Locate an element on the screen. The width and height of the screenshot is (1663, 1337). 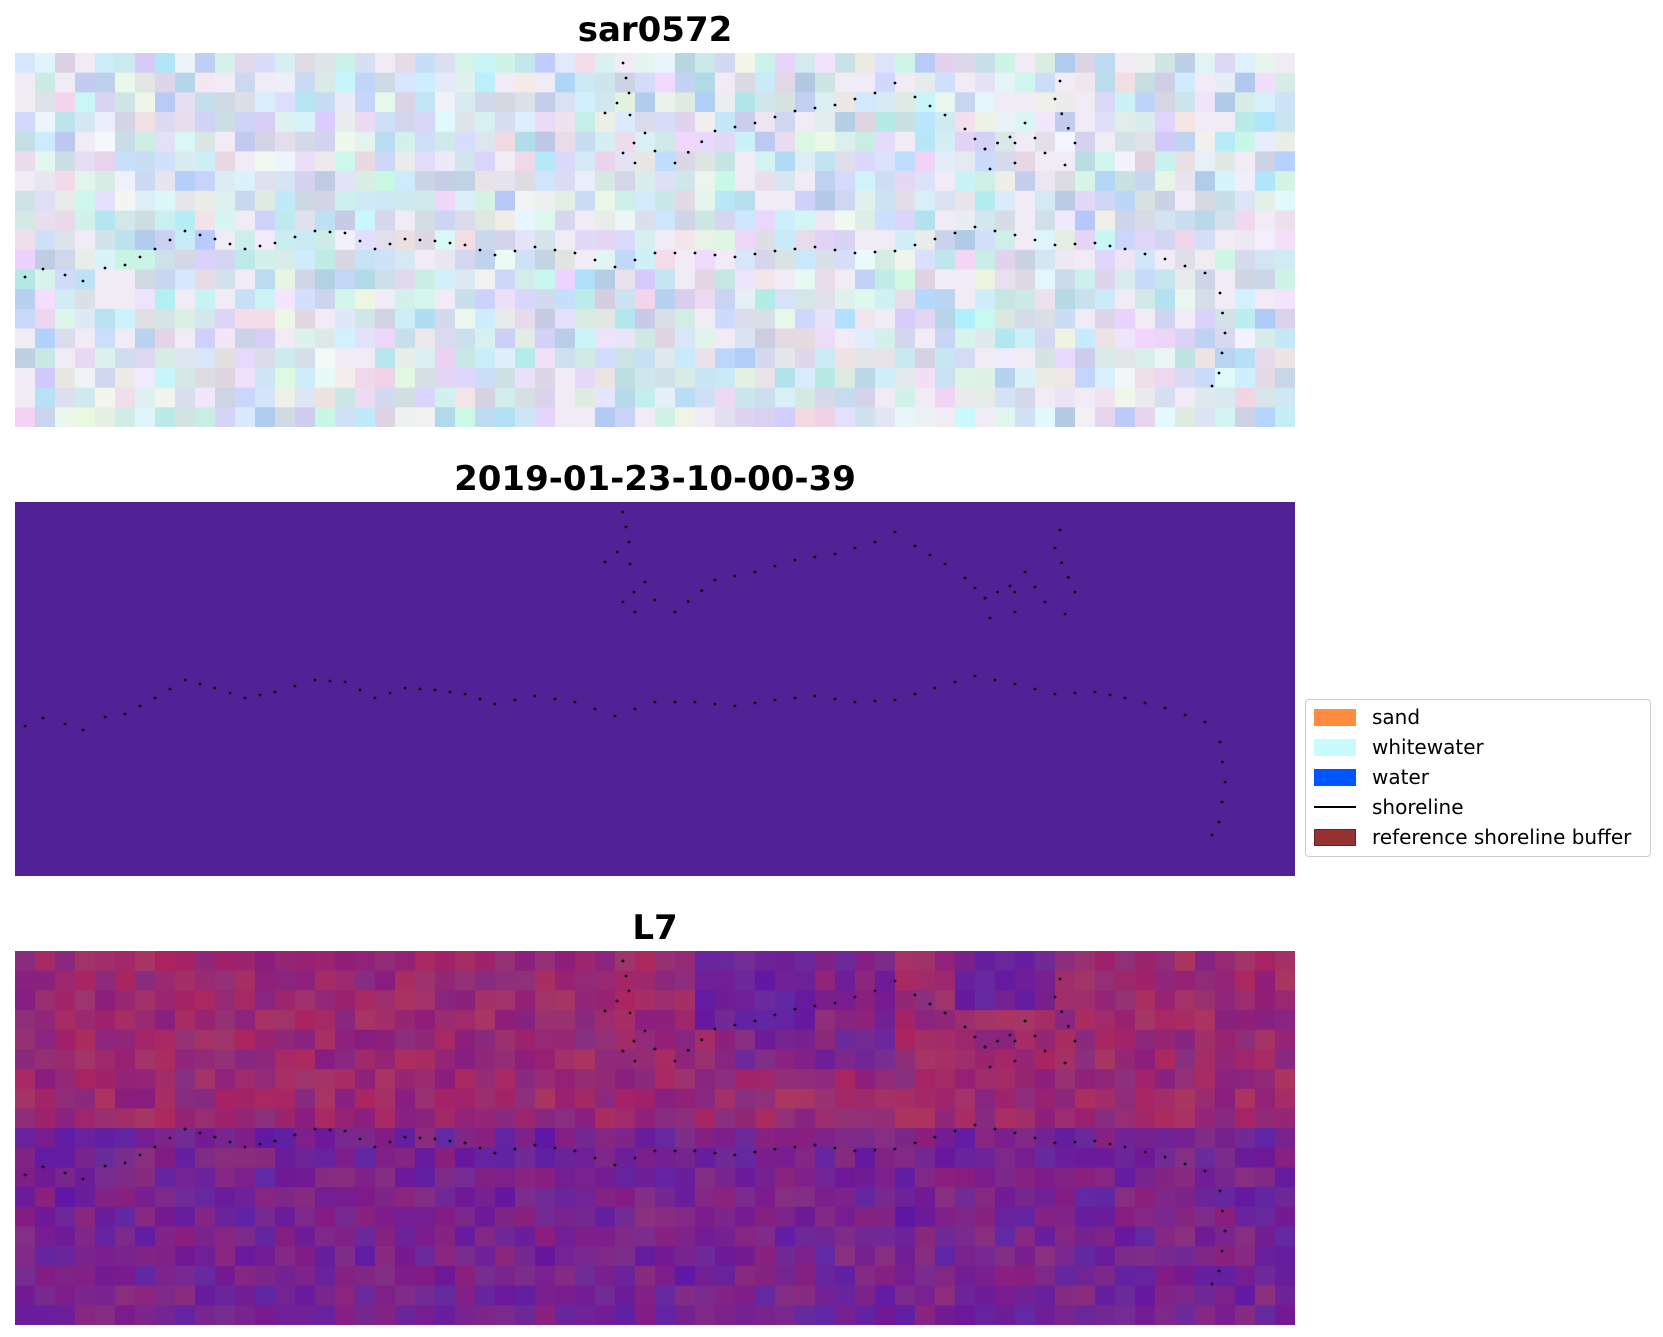
panel-title-classified: 2019-01-23-10-00-39 is located at coordinates (655, 479).